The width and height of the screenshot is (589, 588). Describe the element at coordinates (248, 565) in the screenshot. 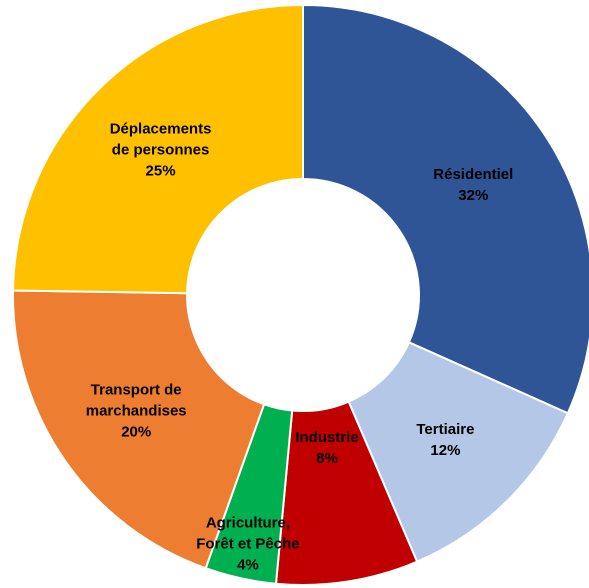

I see `value-label: 4%` at that location.